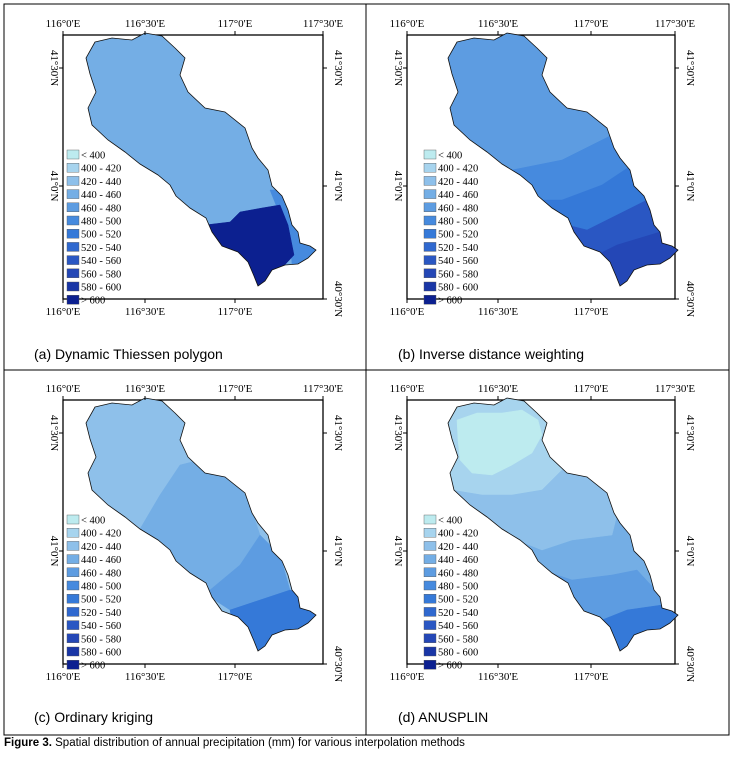 This screenshot has height=757, width=733. What do you see at coordinates (93, 717) in the screenshot?
I see `panel-label: (c) Ordinary kriging` at bounding box center [93, 717].